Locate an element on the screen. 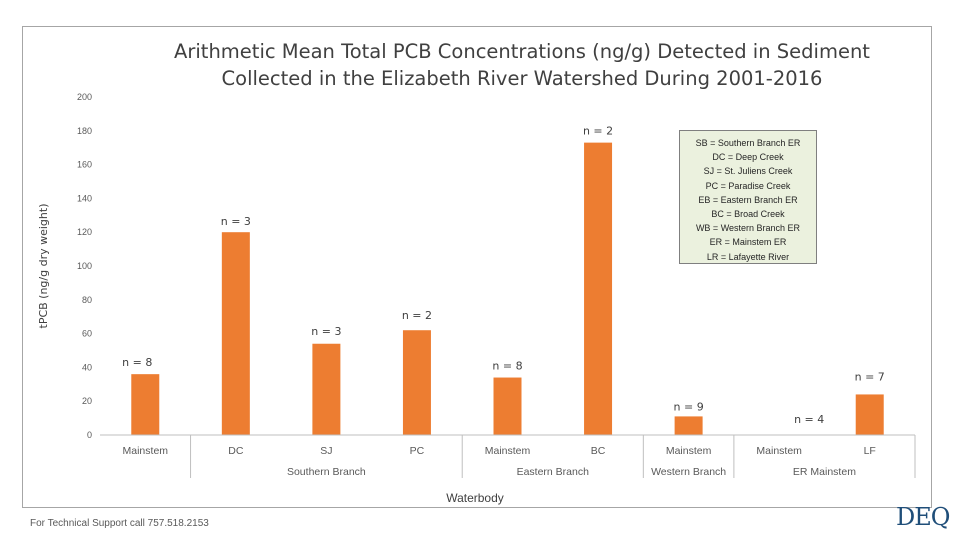  legend-entry: SB = Southern Branch ER is located at coordinates (748, 143).